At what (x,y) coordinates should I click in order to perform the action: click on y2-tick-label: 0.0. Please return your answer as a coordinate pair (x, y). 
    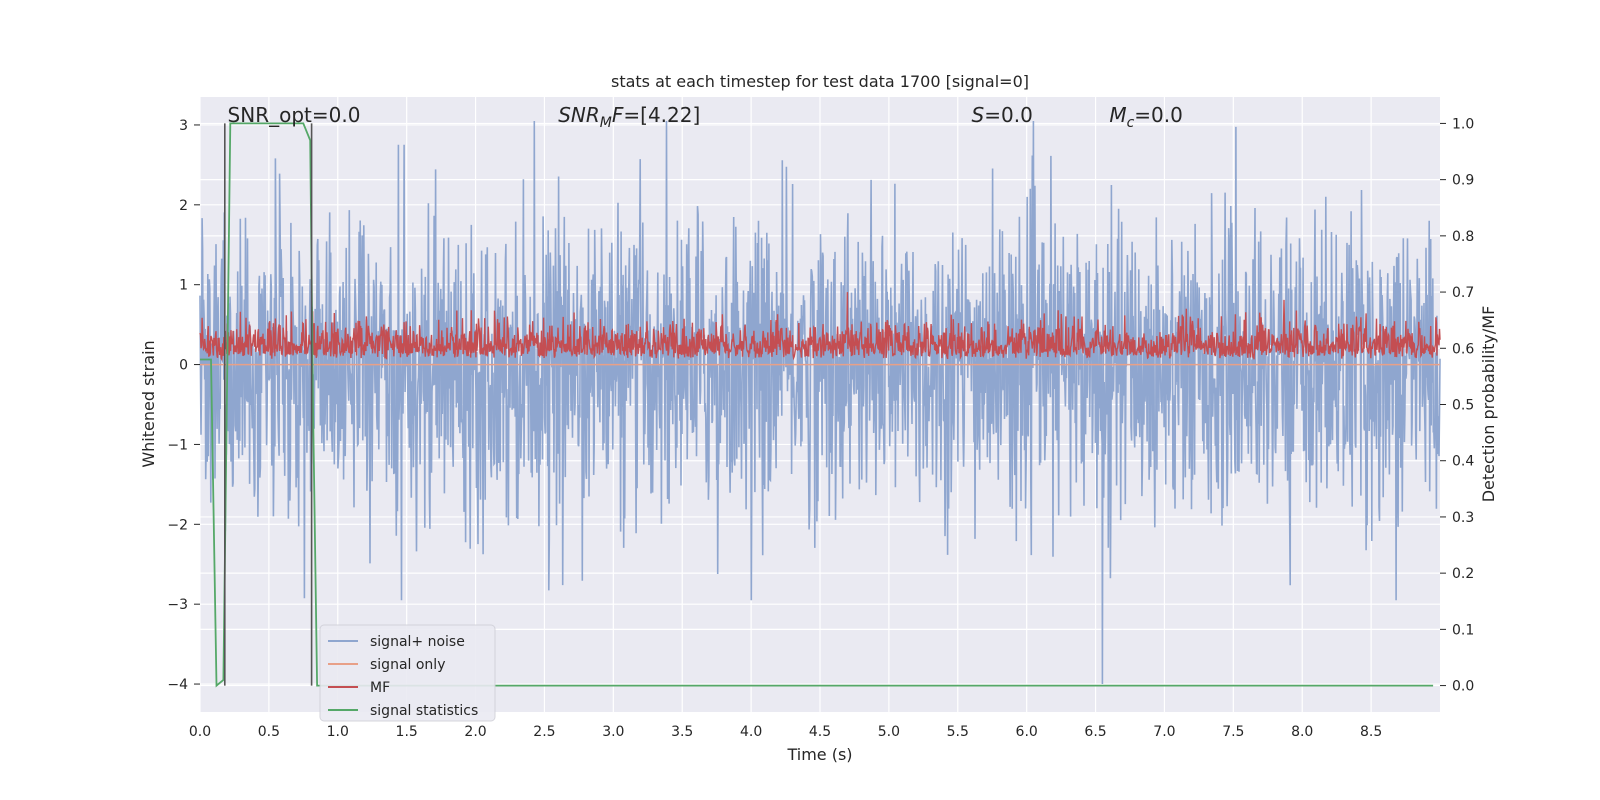
    Looking at the image, I should click on (1463, 687).